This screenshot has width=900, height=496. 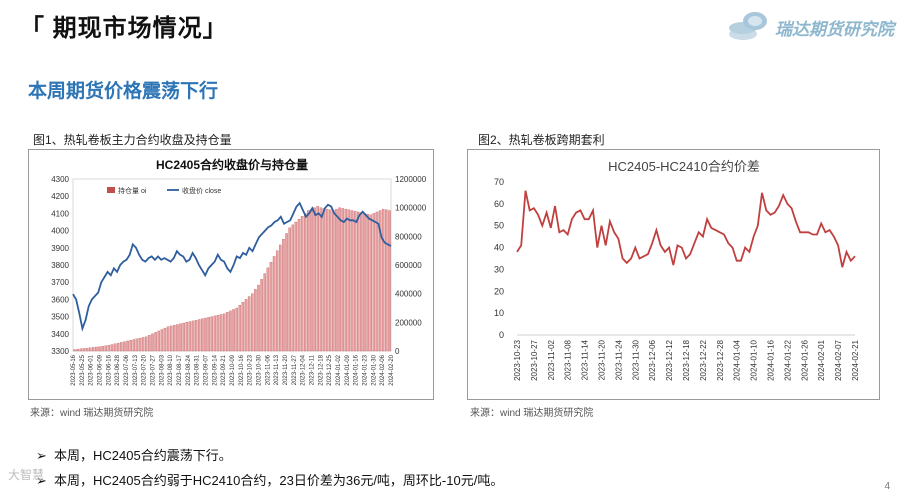 What do you see at coordinates (397, 351) in the screenshot?
I see `chart1-right-tick-label: 0` at bounding box center [397, 351].